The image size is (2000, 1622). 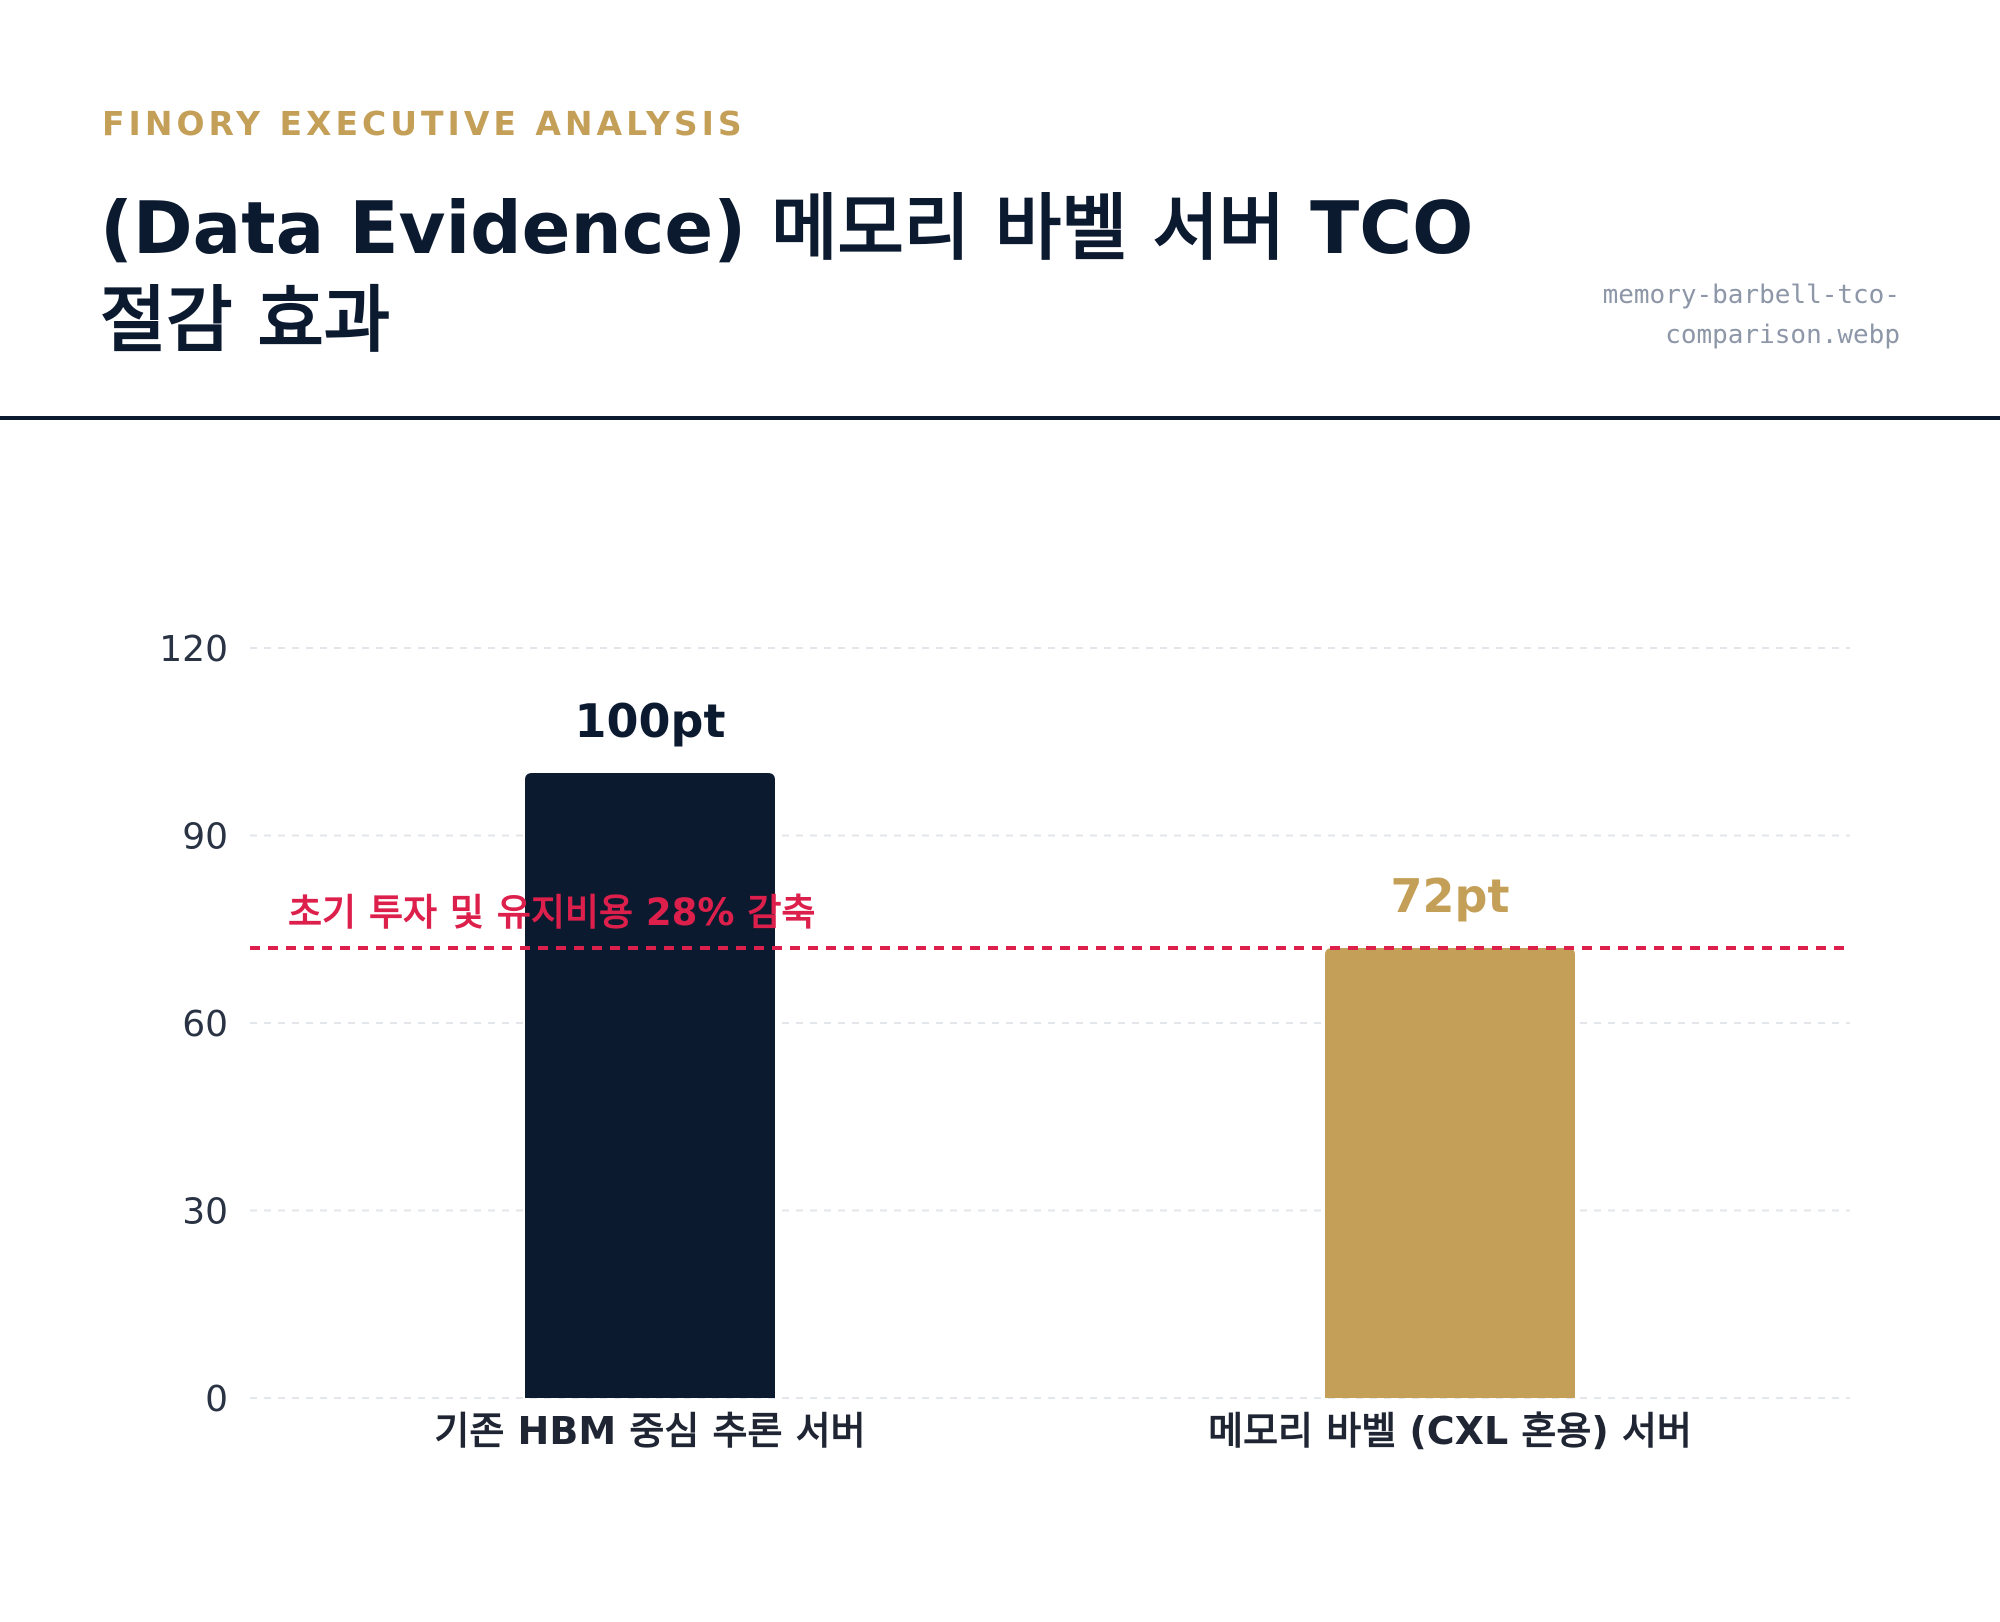 What do you see at coordinates (787, 274) in the screenshot?
I see `page-title: (Data Evidence) 메모리 바벨 서버 TCO 절감 효과` at bounding box center [787, 274].